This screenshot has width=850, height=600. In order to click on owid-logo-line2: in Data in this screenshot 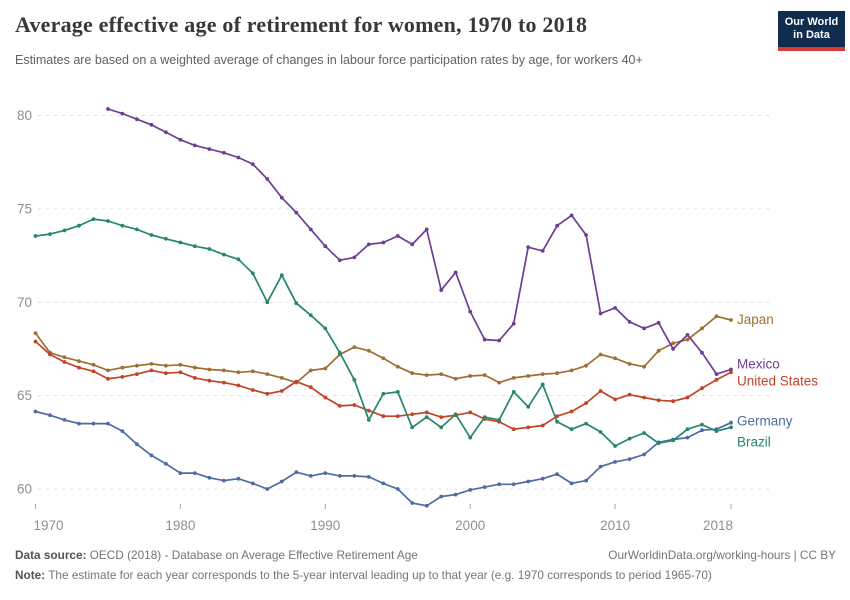, I will do `click(811, 35)`.